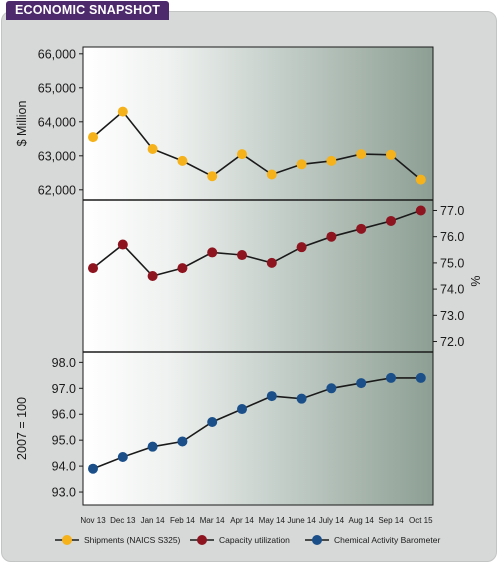  I want to click on snapshot-title: ECONOMIC SNAPSHOT, so click(88, 10).